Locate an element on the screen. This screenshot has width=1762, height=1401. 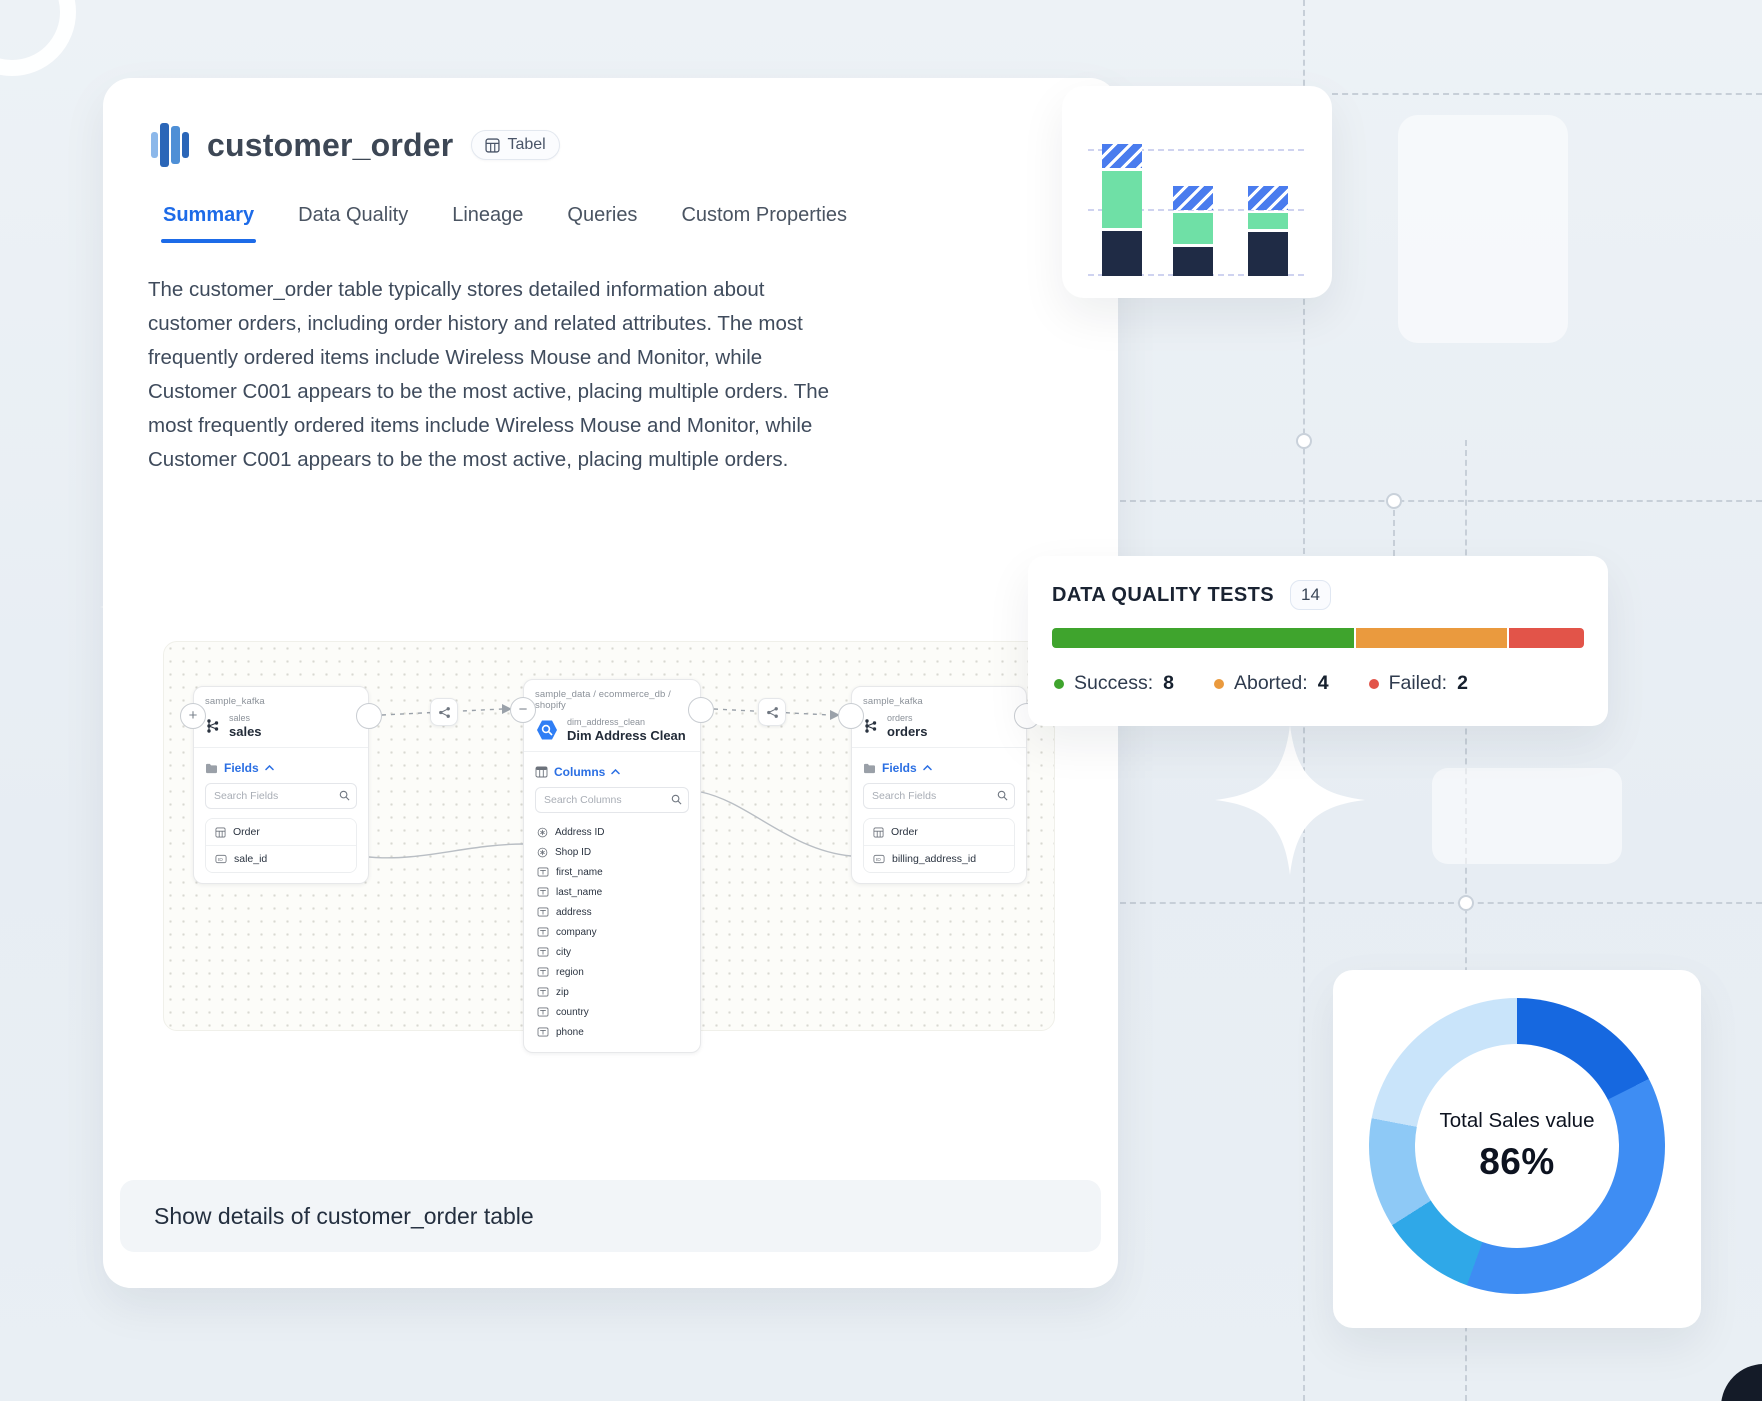
type-badge-label: Tabel is located at coordinates (526, 144).